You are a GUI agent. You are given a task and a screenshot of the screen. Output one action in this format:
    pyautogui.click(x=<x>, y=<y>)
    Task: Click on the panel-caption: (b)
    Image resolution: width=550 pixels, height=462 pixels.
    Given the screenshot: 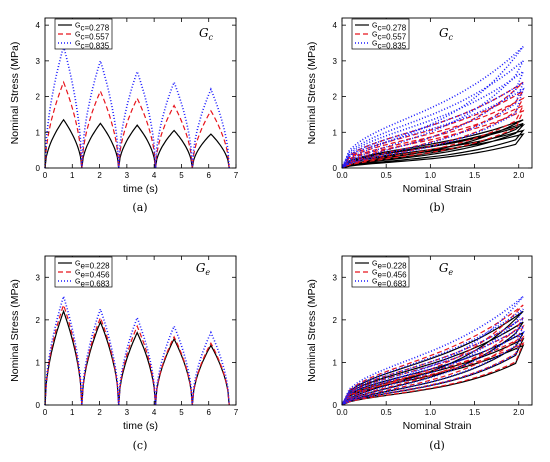 What is the action you would take?
    pyautogui.click(x=437, y=207)
    